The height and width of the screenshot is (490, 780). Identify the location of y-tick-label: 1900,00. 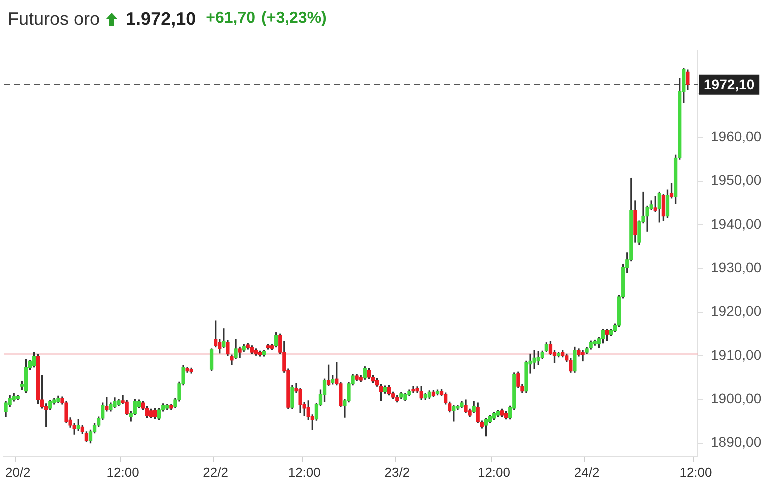
(736, 398).